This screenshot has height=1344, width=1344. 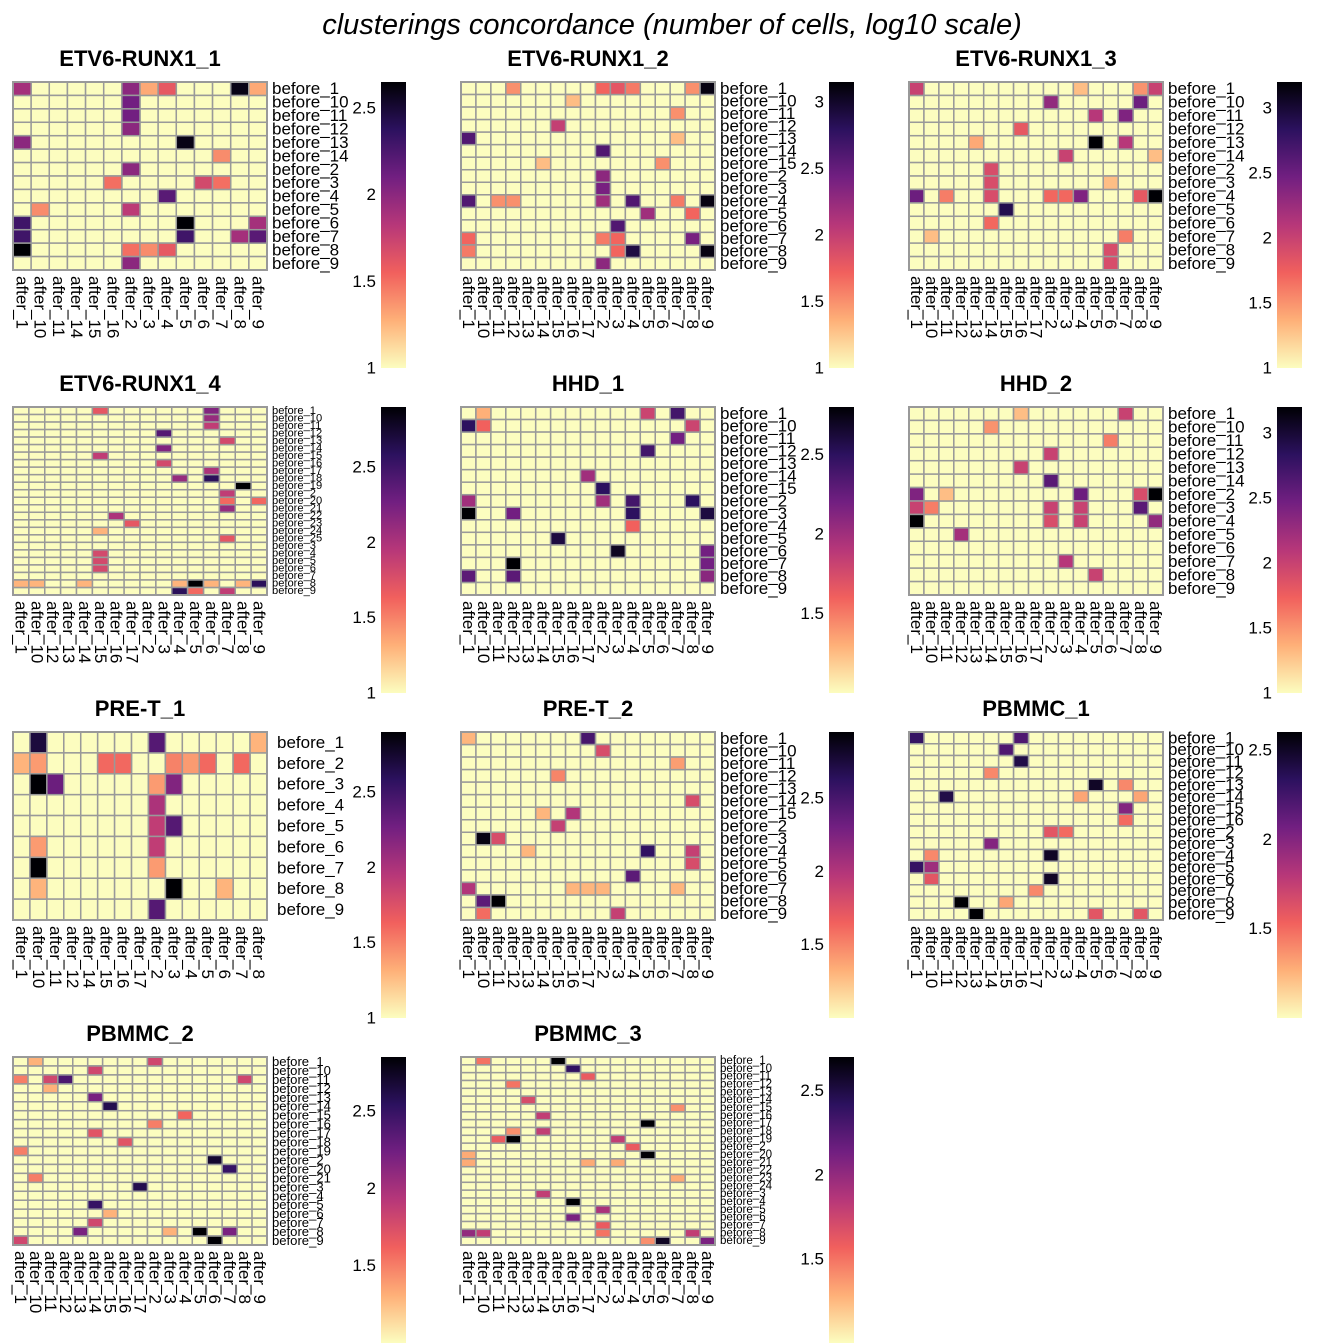 What do you see at coordinates (1201, 574) in the screenshot?
I see `row-label: before_8` at bounding box center [1201, 574].